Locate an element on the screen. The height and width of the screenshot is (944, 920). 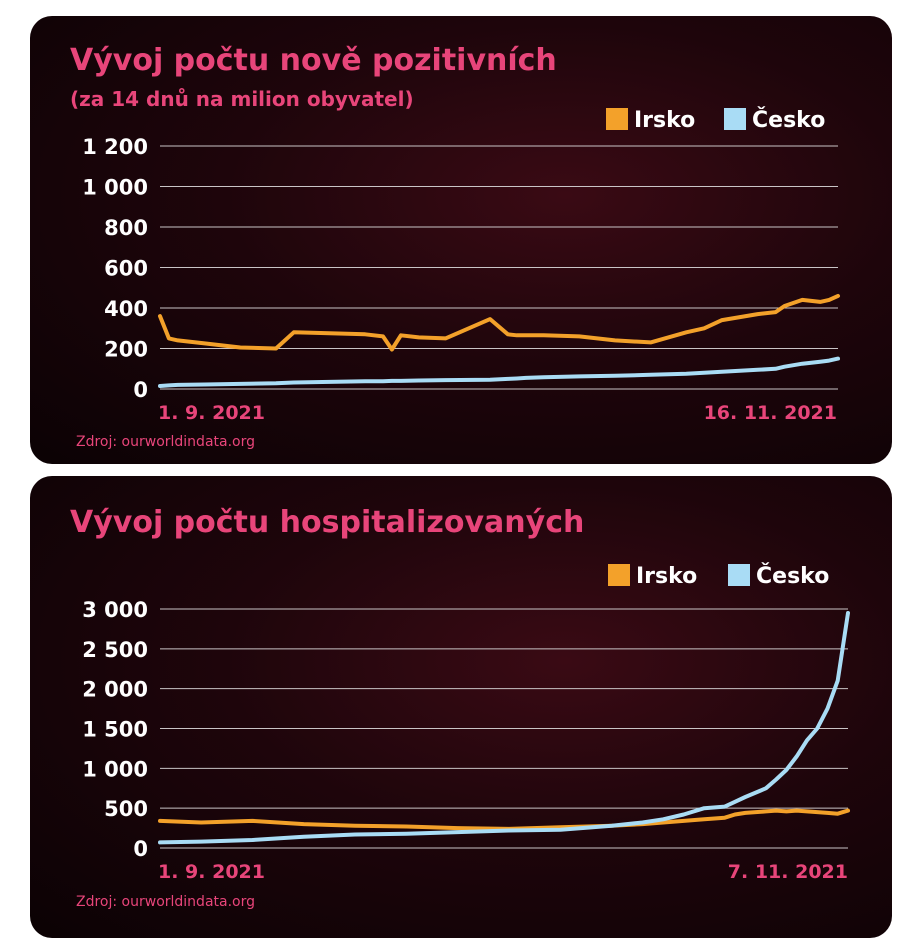
y-tick-label: 400 is located at coordinates (126, 309).